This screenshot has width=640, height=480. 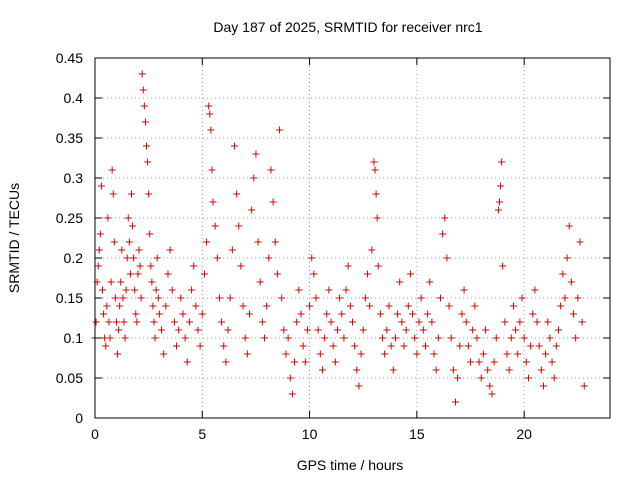 What do you see at coordinates (69, 218) in the screenshot?
I see `y-tick-label: 0.25` at bounding box center [69, 218].